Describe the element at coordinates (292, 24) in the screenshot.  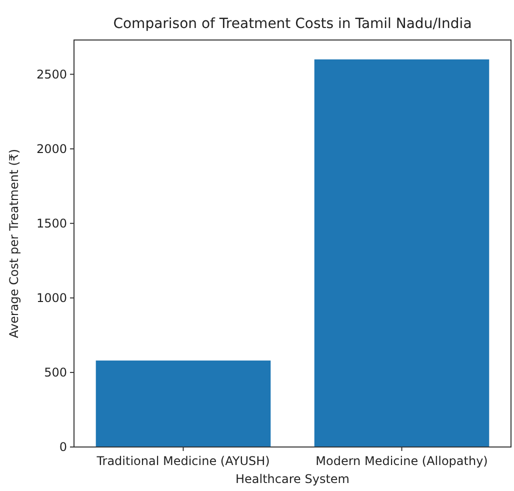
I see `chart-title: Comparison of Treatment Costs in Tamil Nadu/India` at that location.